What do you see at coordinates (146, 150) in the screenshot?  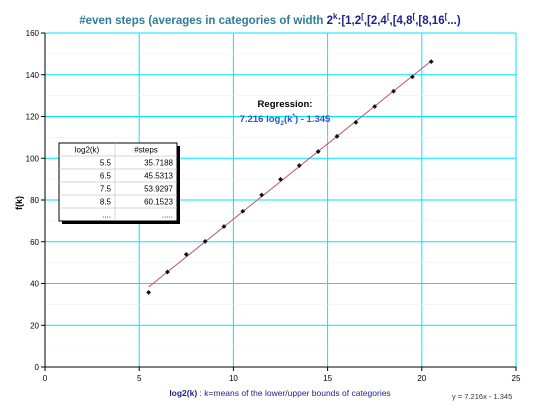 I see `table-header-cell: #steps` at bounding box center [146, 150].